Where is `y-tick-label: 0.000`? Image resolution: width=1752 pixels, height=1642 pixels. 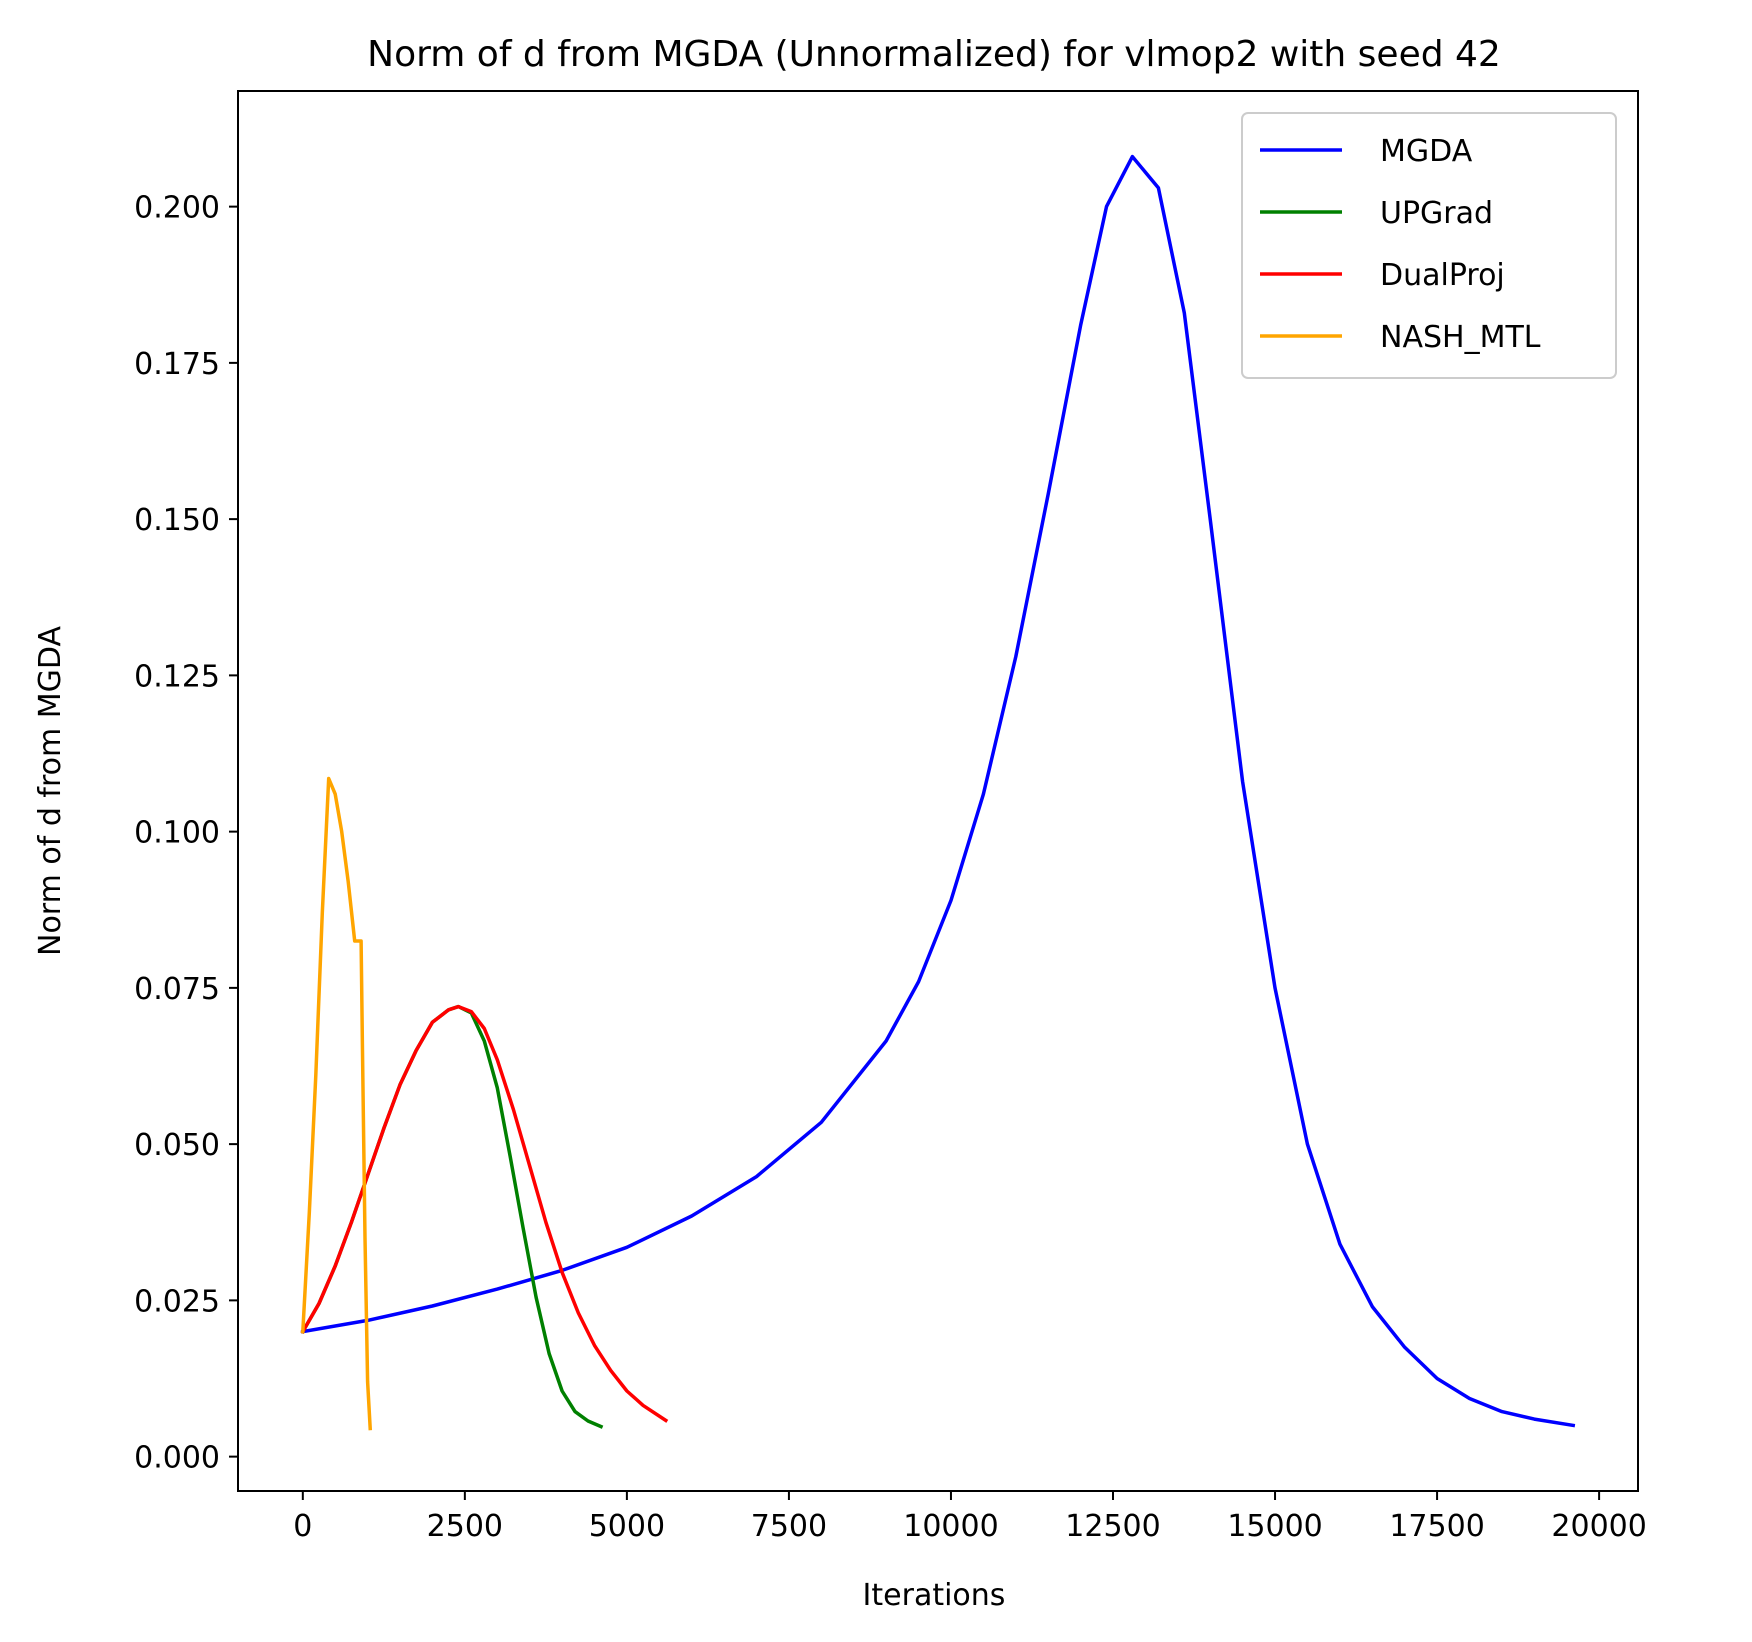 y-tick-label: 0.000 is located at coordinates (177, 1458).